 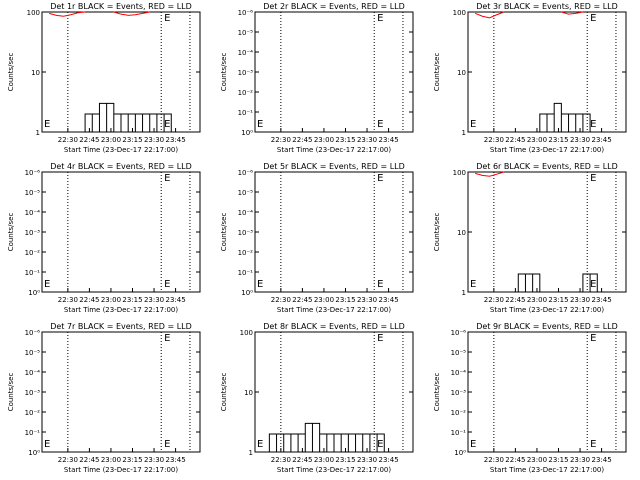 I want to click on chart-title: Det 2r BLACK = Events, RED = LLD, so click(x=334, y=6).